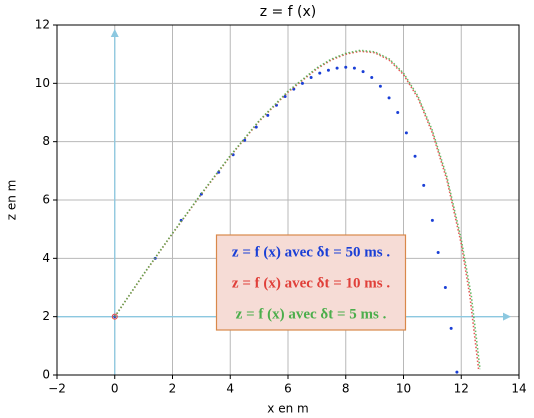  I want to click on x-tick-label: 10, so click(403, 389).